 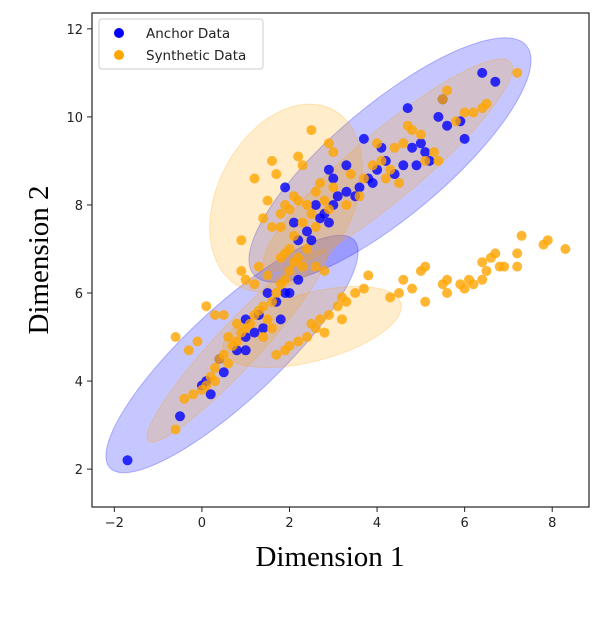 I want to click on legend-marker-synthetic, so click(x=119, y=55).